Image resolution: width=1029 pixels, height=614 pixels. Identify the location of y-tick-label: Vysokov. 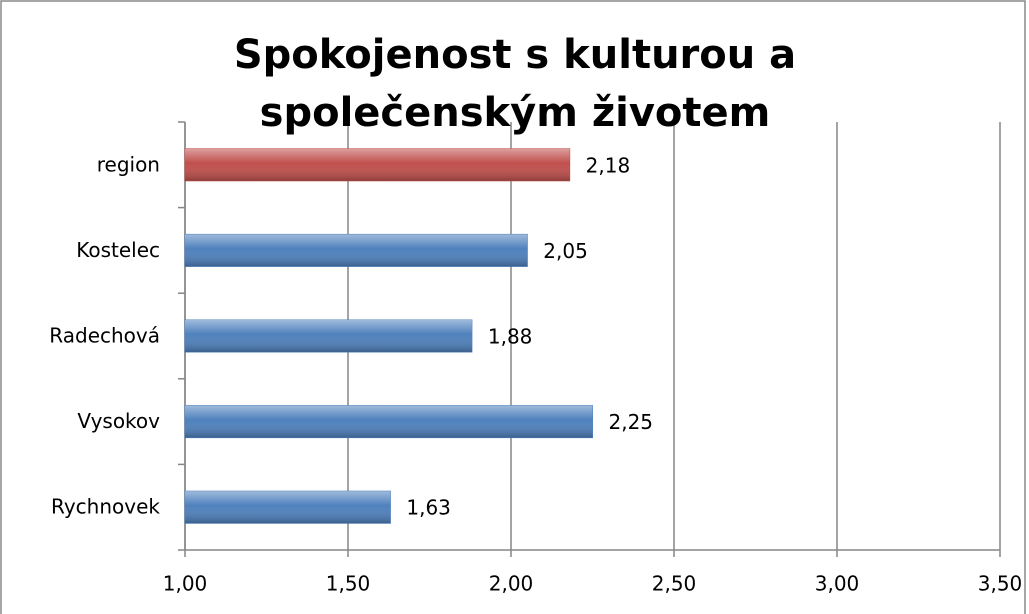
(118, 421).